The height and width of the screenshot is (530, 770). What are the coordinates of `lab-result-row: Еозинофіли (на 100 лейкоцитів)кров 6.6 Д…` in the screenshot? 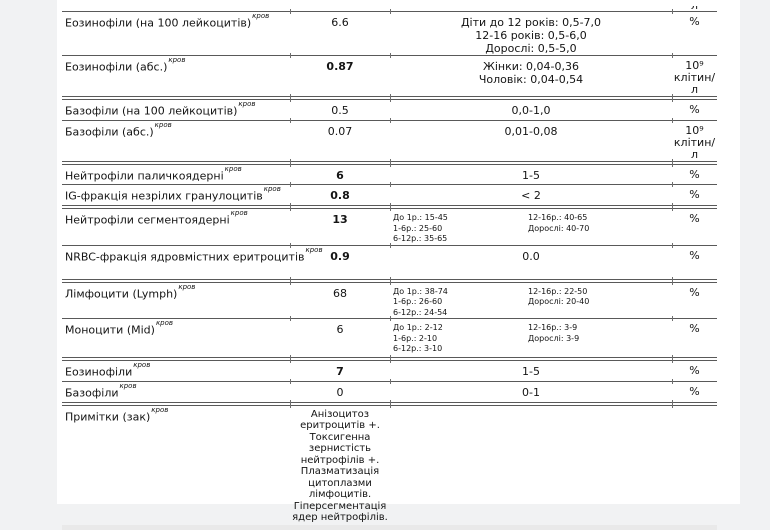 It's located at (389, 33).